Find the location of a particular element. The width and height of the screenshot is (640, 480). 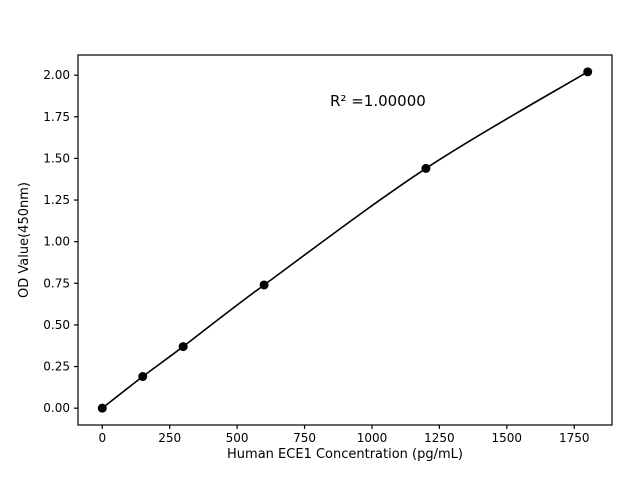

x-tick-label: 1500 is located at coordinates (507, 438).